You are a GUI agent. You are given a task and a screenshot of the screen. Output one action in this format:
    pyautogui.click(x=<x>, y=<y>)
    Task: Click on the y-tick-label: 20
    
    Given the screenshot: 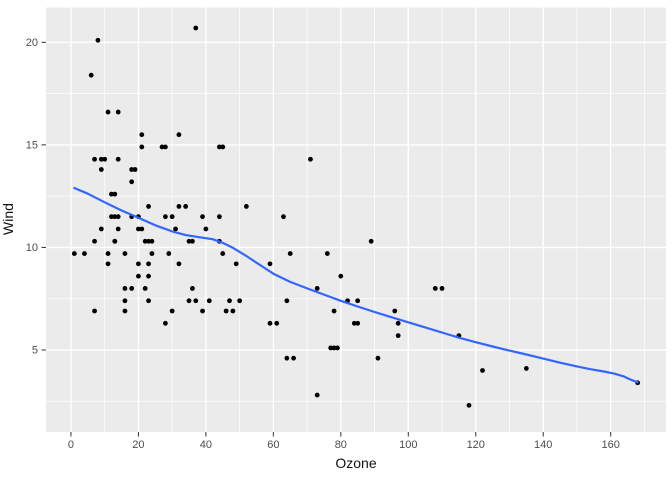 What is the action you would take?
    pyautogui.click(x=32, y=43)
    